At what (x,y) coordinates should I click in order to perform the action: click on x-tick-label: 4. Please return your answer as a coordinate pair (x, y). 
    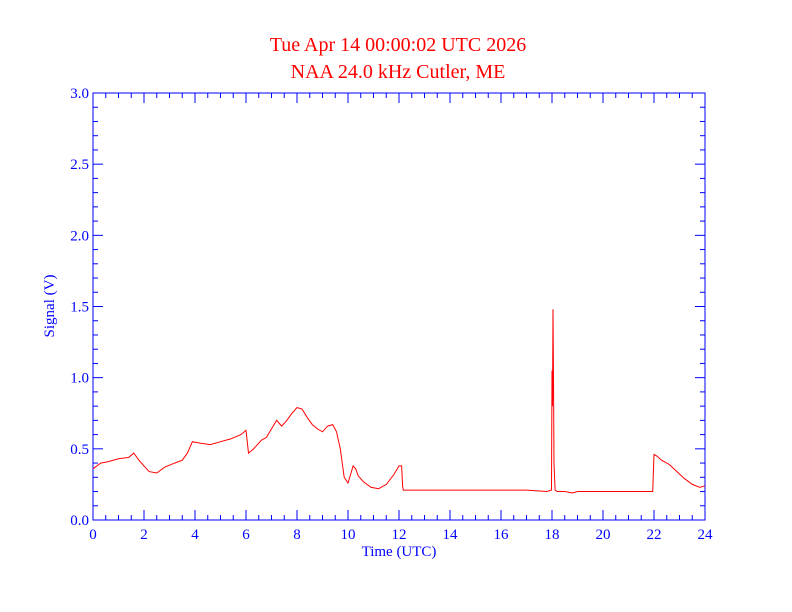
    Looking at the image, I should click on (195, 535).